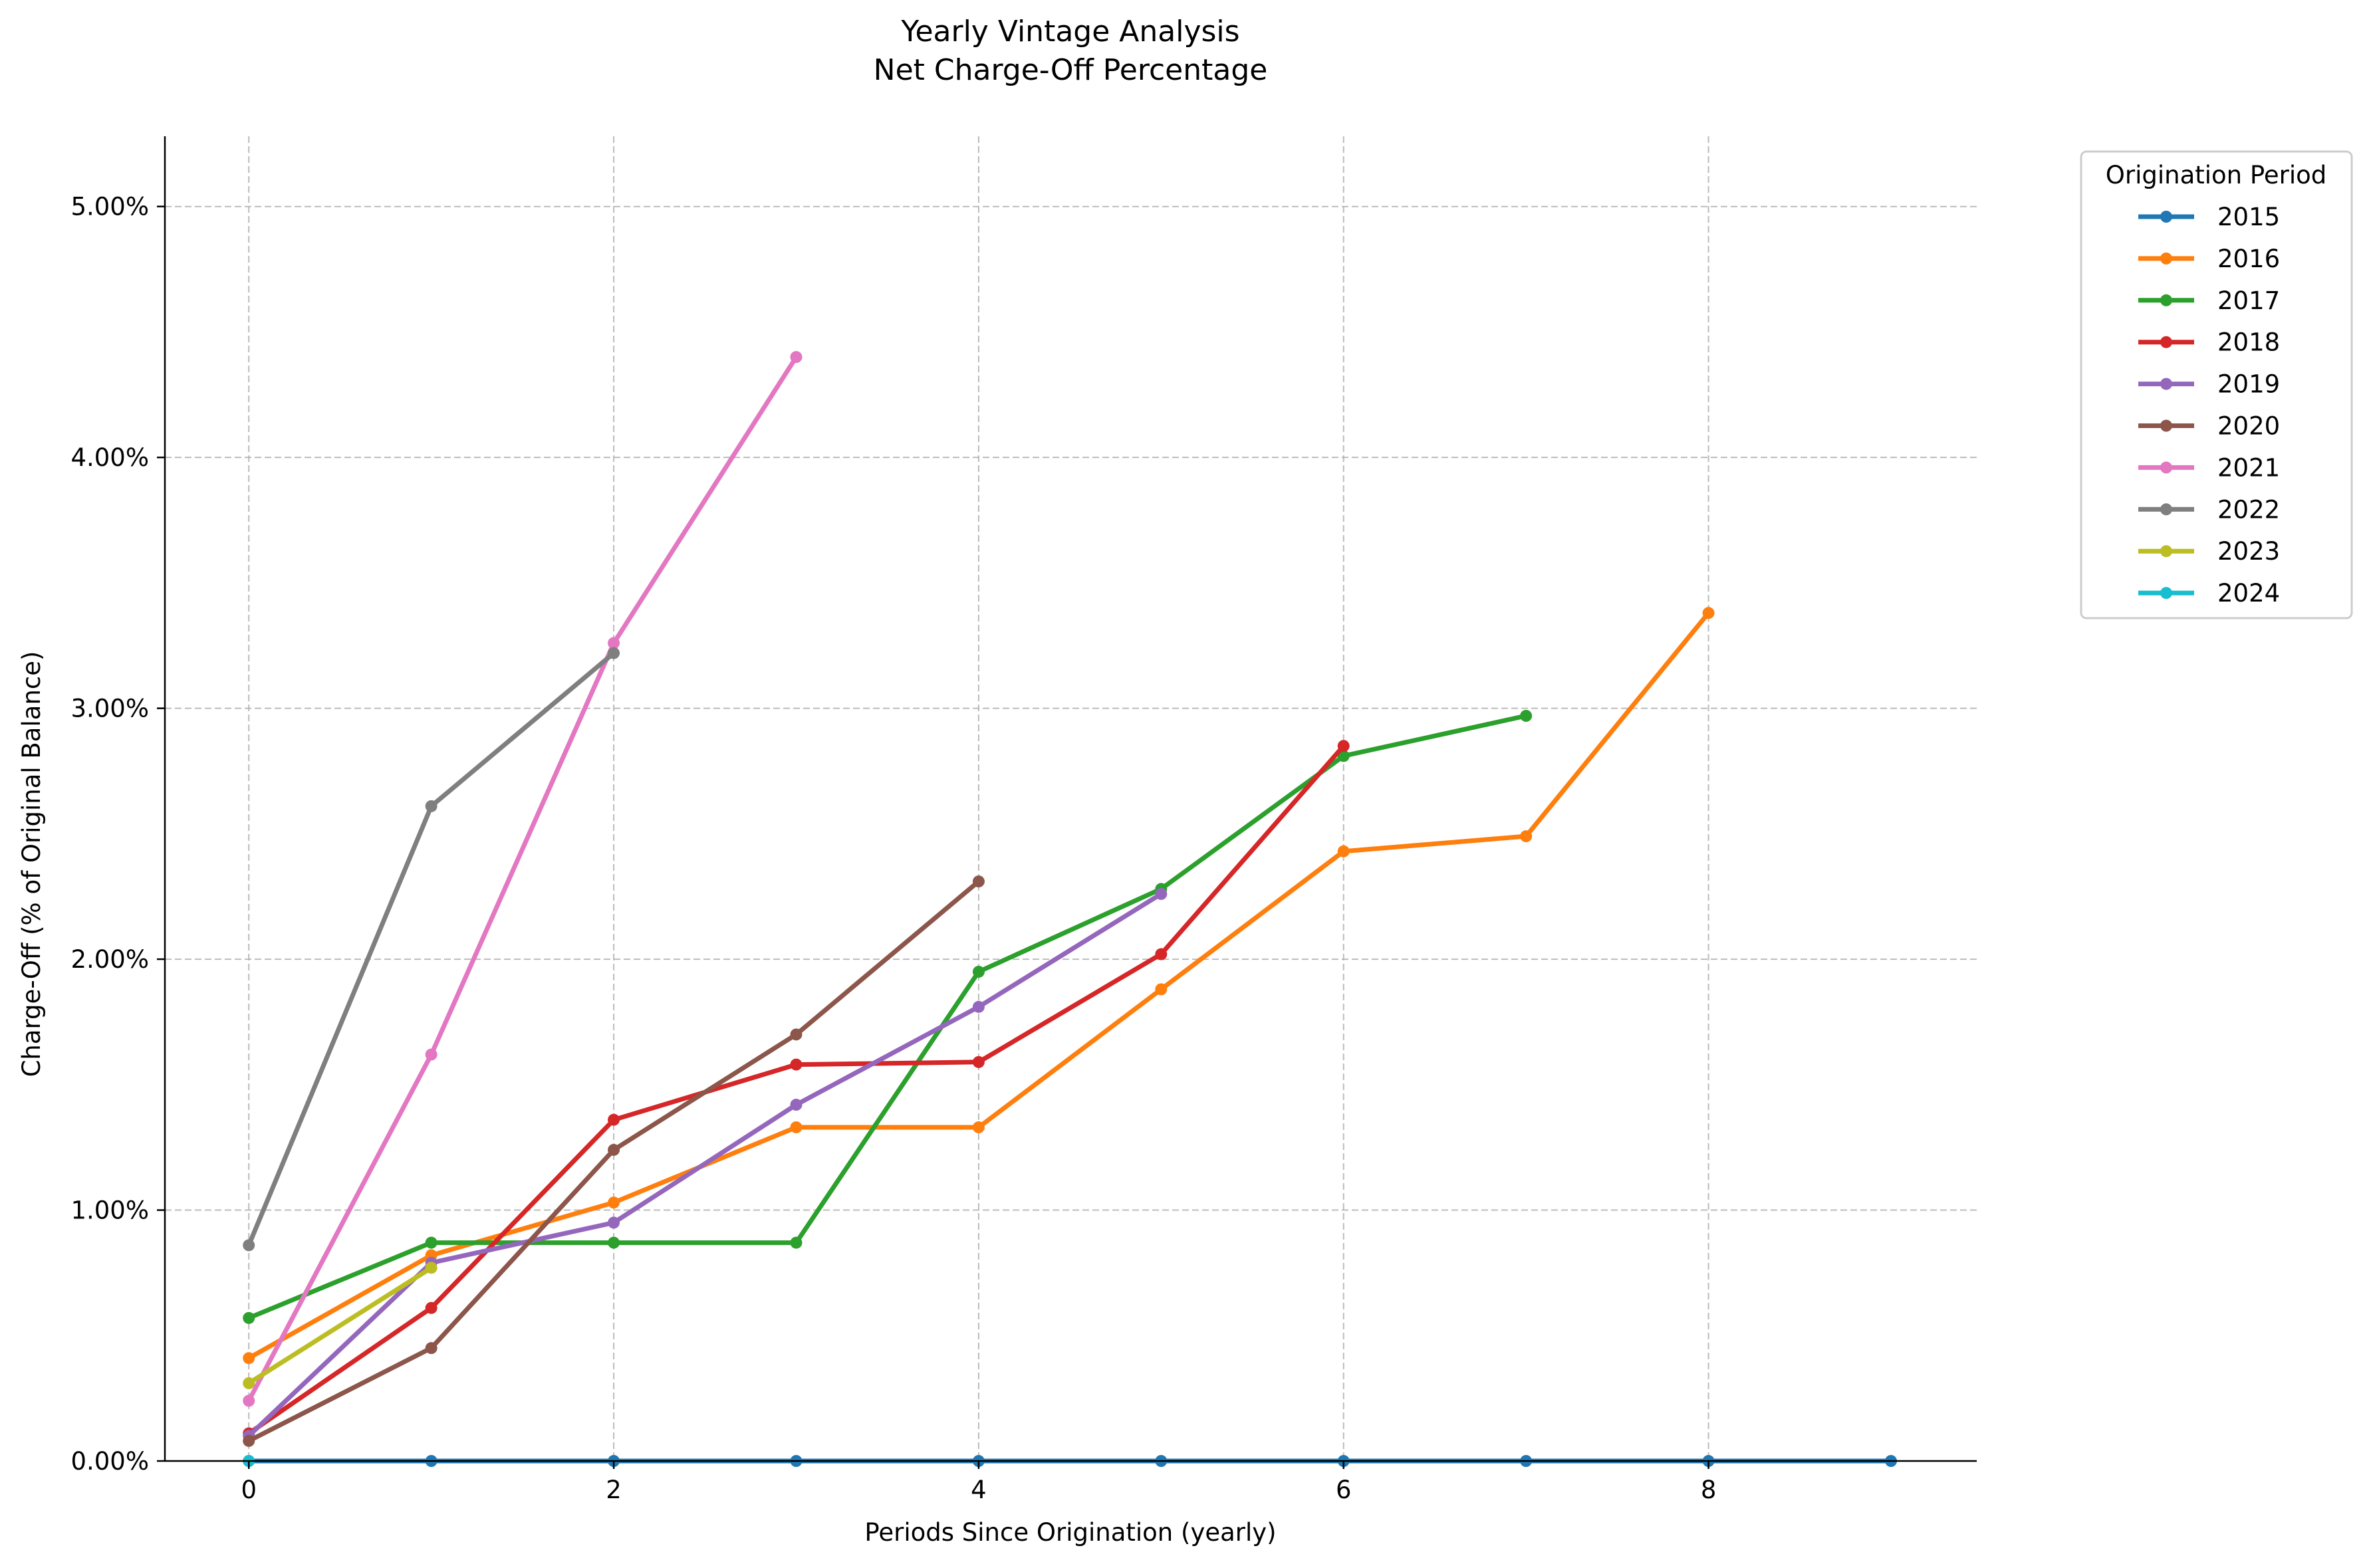 This screenshot has height=1568, width=2371. I want to click on legend-marker-2018, so click(2166, 342).